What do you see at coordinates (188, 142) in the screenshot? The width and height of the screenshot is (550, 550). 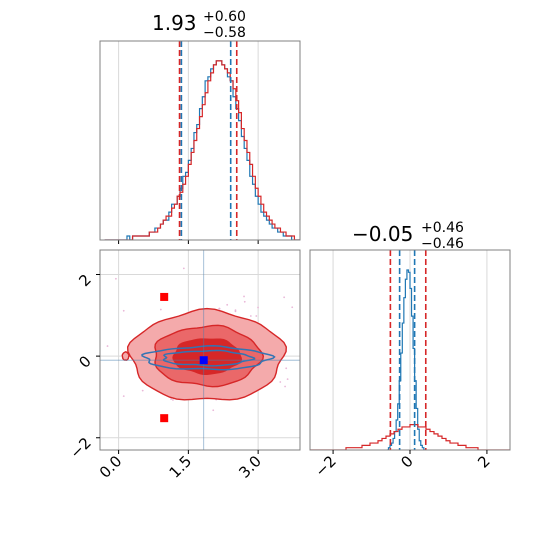 I see `grid-top-left` at bounding box center [188, 142].